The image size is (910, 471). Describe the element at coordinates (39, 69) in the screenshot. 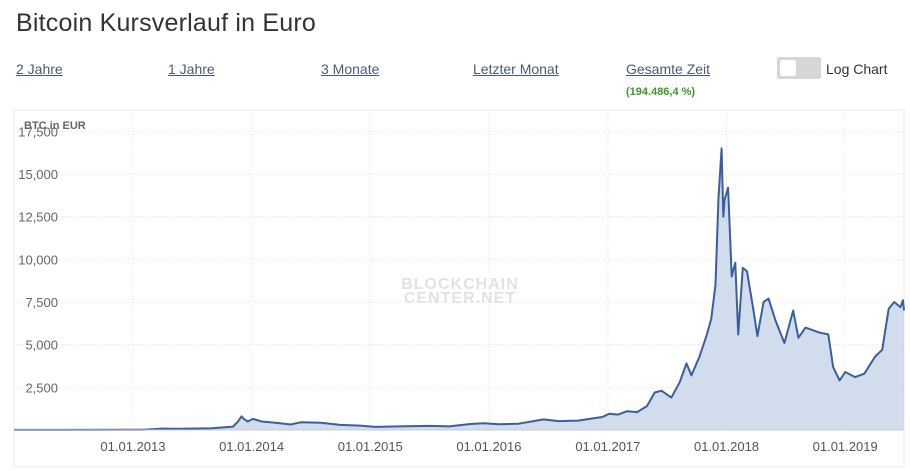

I see `range-link-2-jahre: 2 Jahre` at that location.